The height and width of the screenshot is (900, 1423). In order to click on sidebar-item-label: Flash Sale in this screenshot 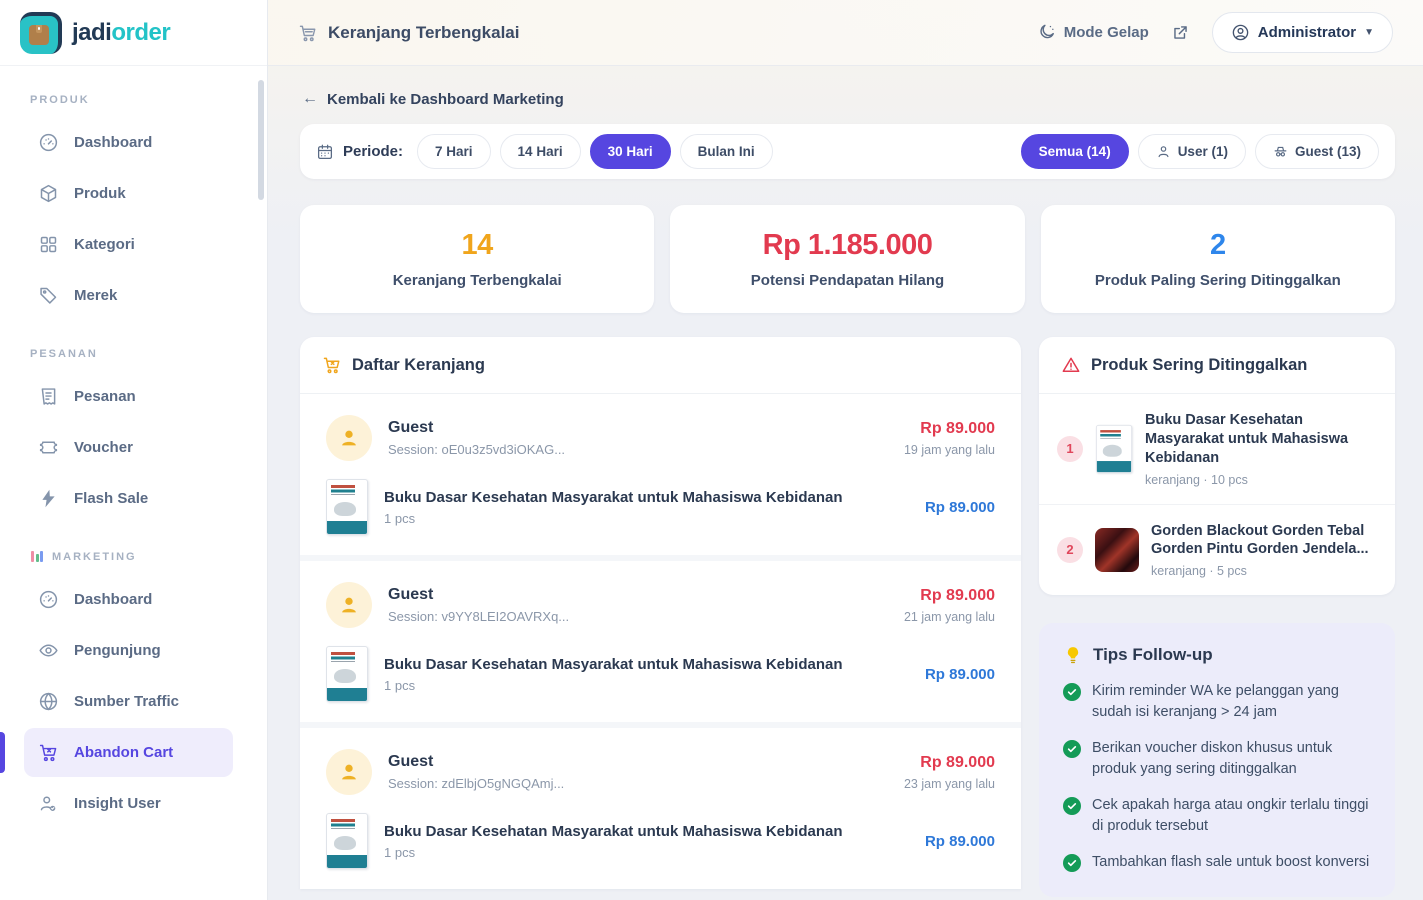, I will do `click(111, 498)`.